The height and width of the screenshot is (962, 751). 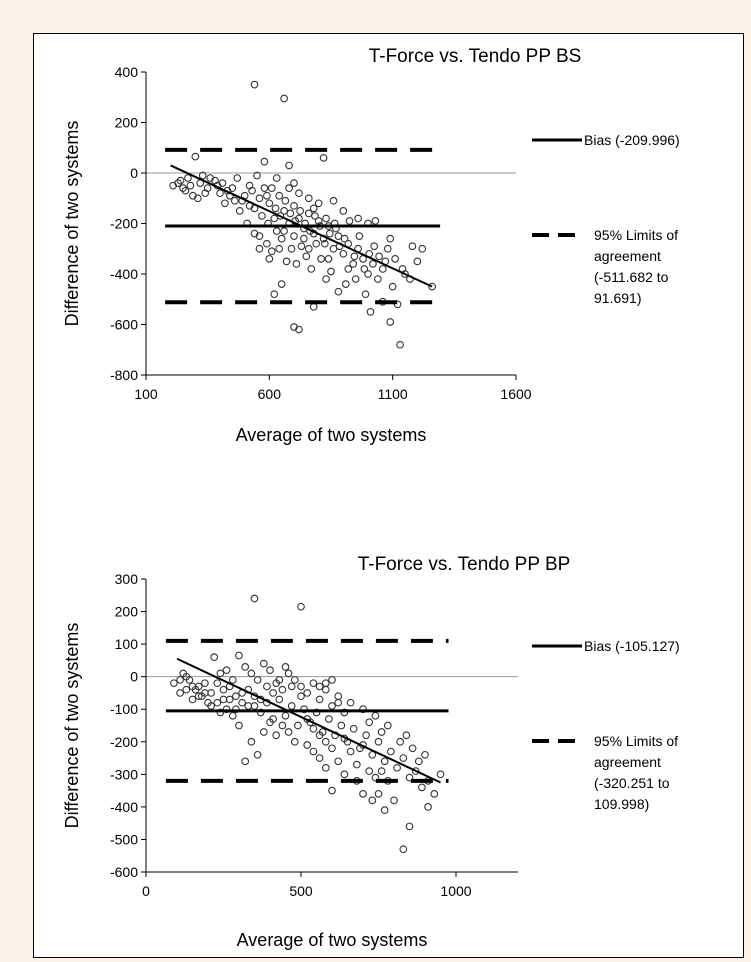 I want to click on chart1-y-axis-label: Difference of two systems, so click(x=72, y=224).